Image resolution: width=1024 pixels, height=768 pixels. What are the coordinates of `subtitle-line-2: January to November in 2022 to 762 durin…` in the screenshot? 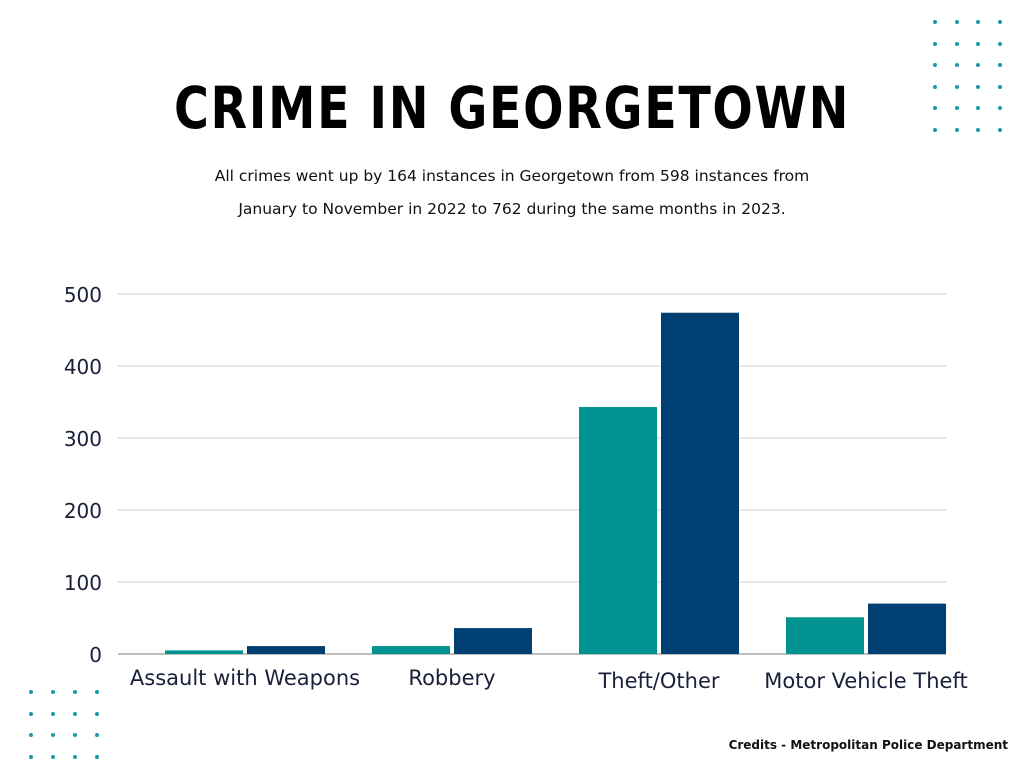 It's located at (512, 209).